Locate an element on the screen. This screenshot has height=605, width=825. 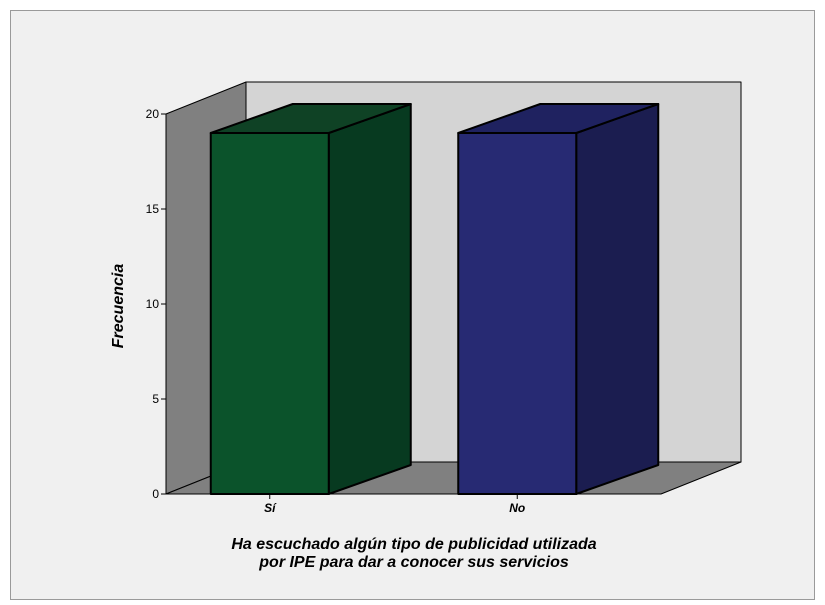
y-tick-label: 5 is located at coordinates (155, 399).